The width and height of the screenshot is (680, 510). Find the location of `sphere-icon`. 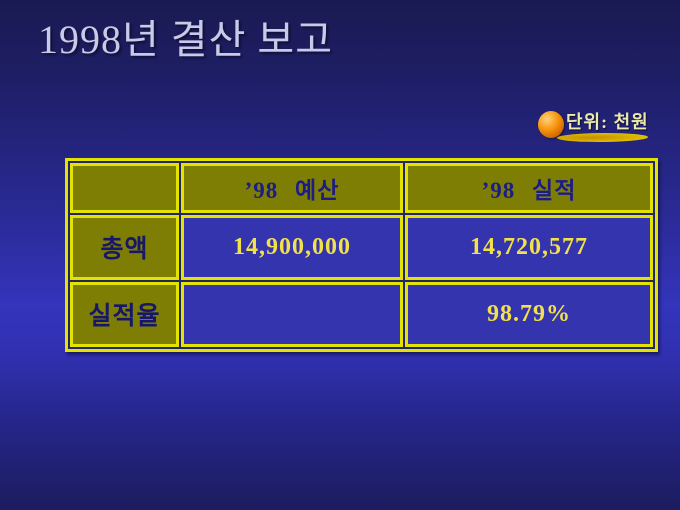

sphere-icon is located at coordinates (551, 124).